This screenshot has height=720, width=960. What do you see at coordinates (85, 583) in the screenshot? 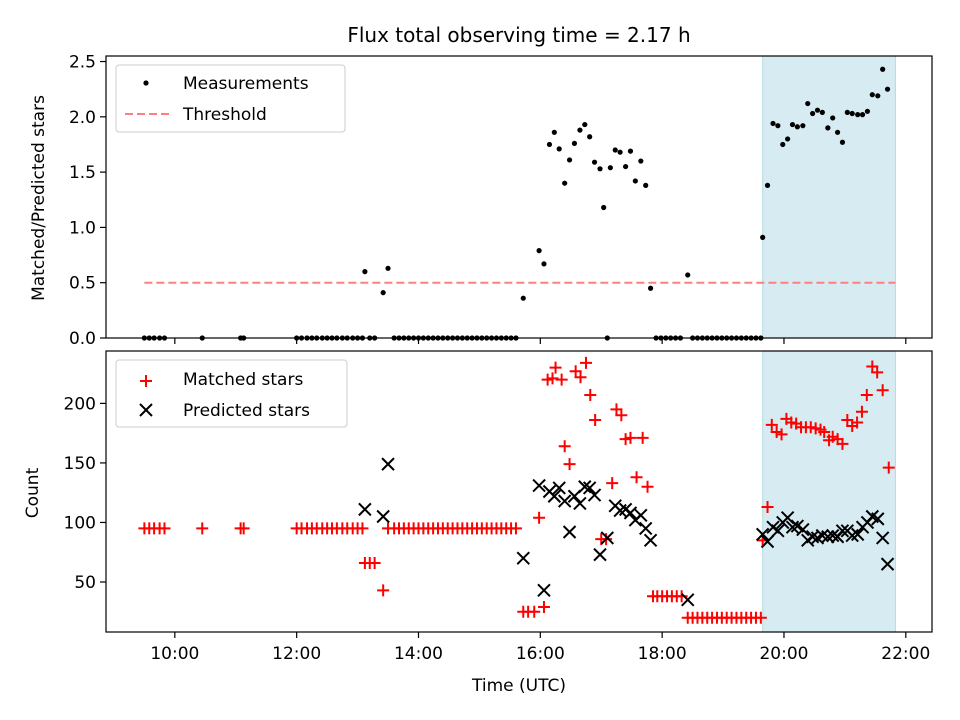
I see `y-tick-label: 50` at bounding box center [85, 583].